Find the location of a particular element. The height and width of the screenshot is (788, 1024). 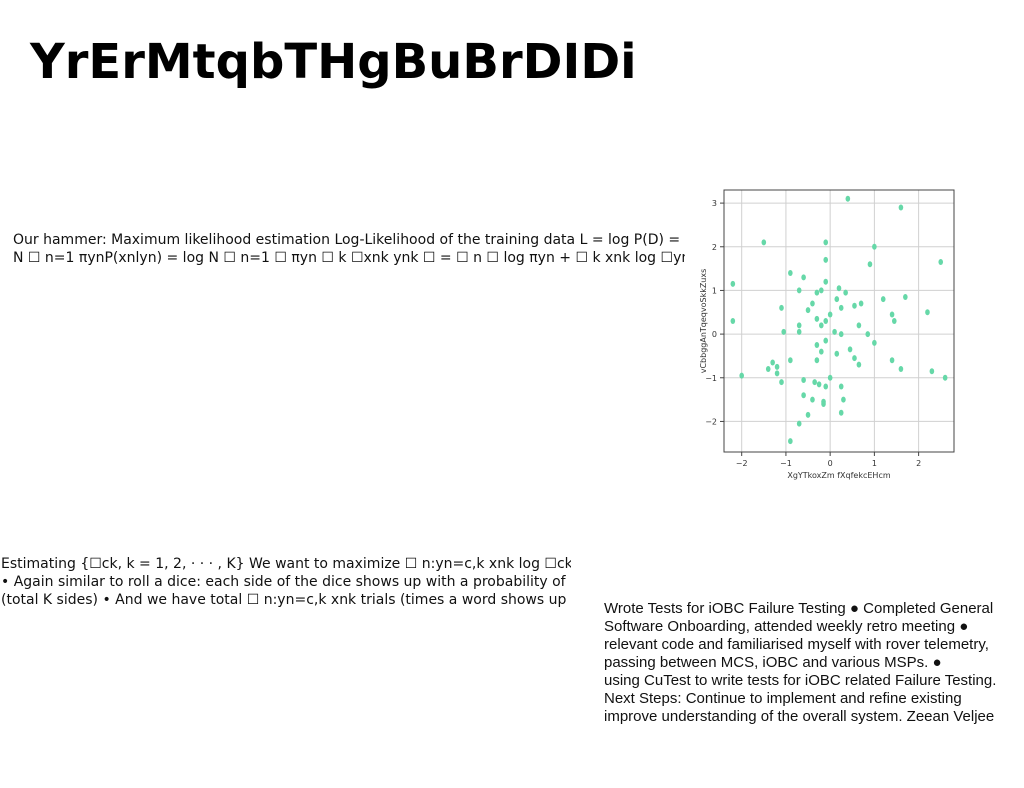

x-tick-label: 0 is located at coordinates (830, 463).